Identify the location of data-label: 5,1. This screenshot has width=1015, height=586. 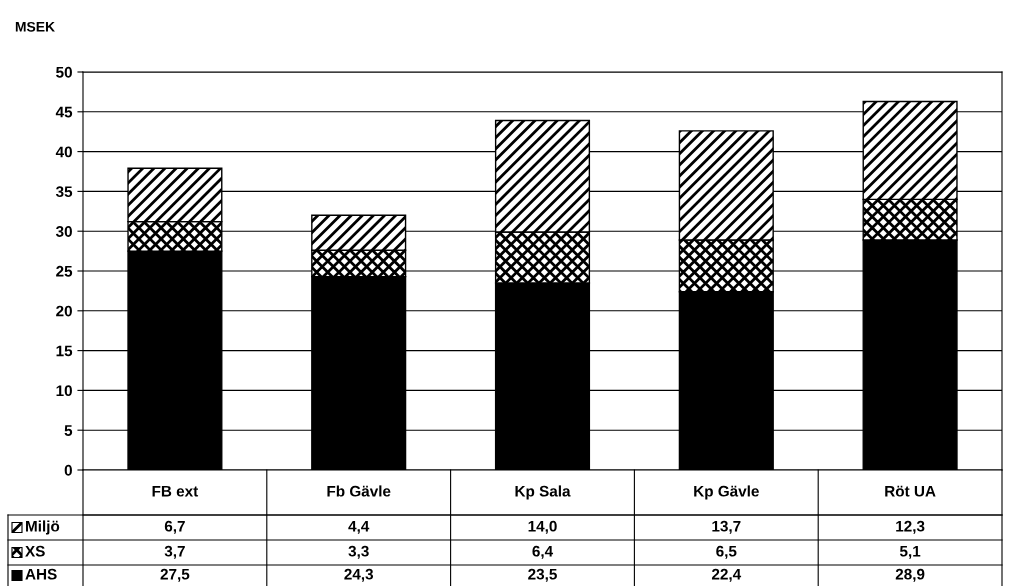
(910, 552).